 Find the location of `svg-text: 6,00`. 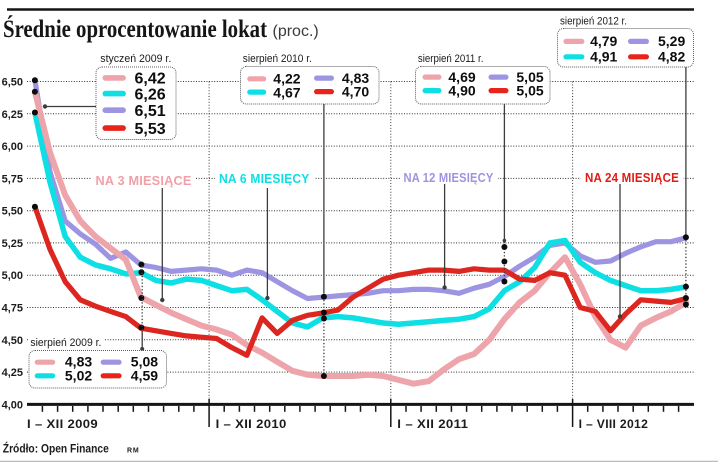

svg-text: 6,00 is located at coordinates (12, 147).